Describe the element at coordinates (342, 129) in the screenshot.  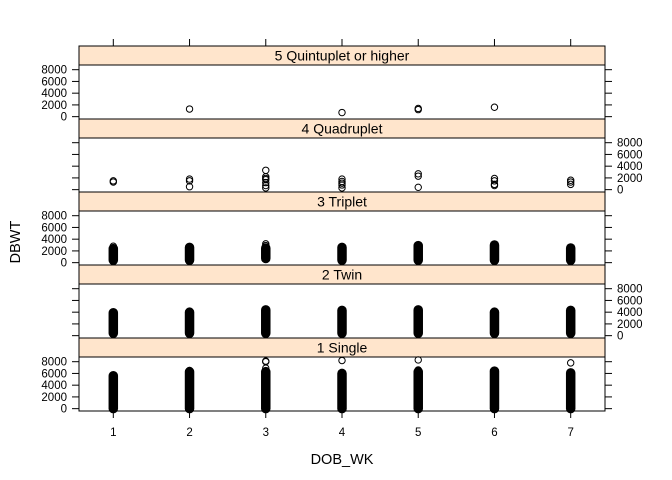
I see `strip-label: 4 Quadruplet` at that location.